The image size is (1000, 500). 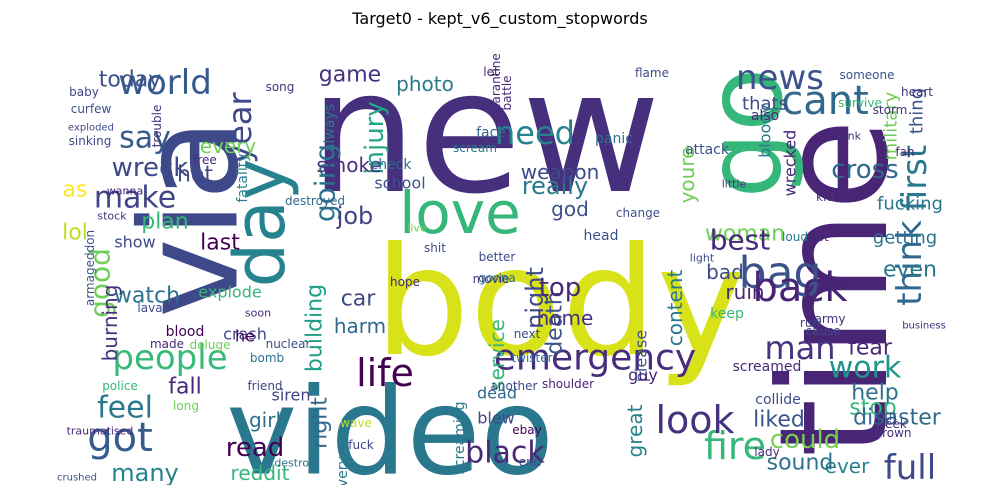 I want to click on word-lava: lava, so click(x=149, y=308).